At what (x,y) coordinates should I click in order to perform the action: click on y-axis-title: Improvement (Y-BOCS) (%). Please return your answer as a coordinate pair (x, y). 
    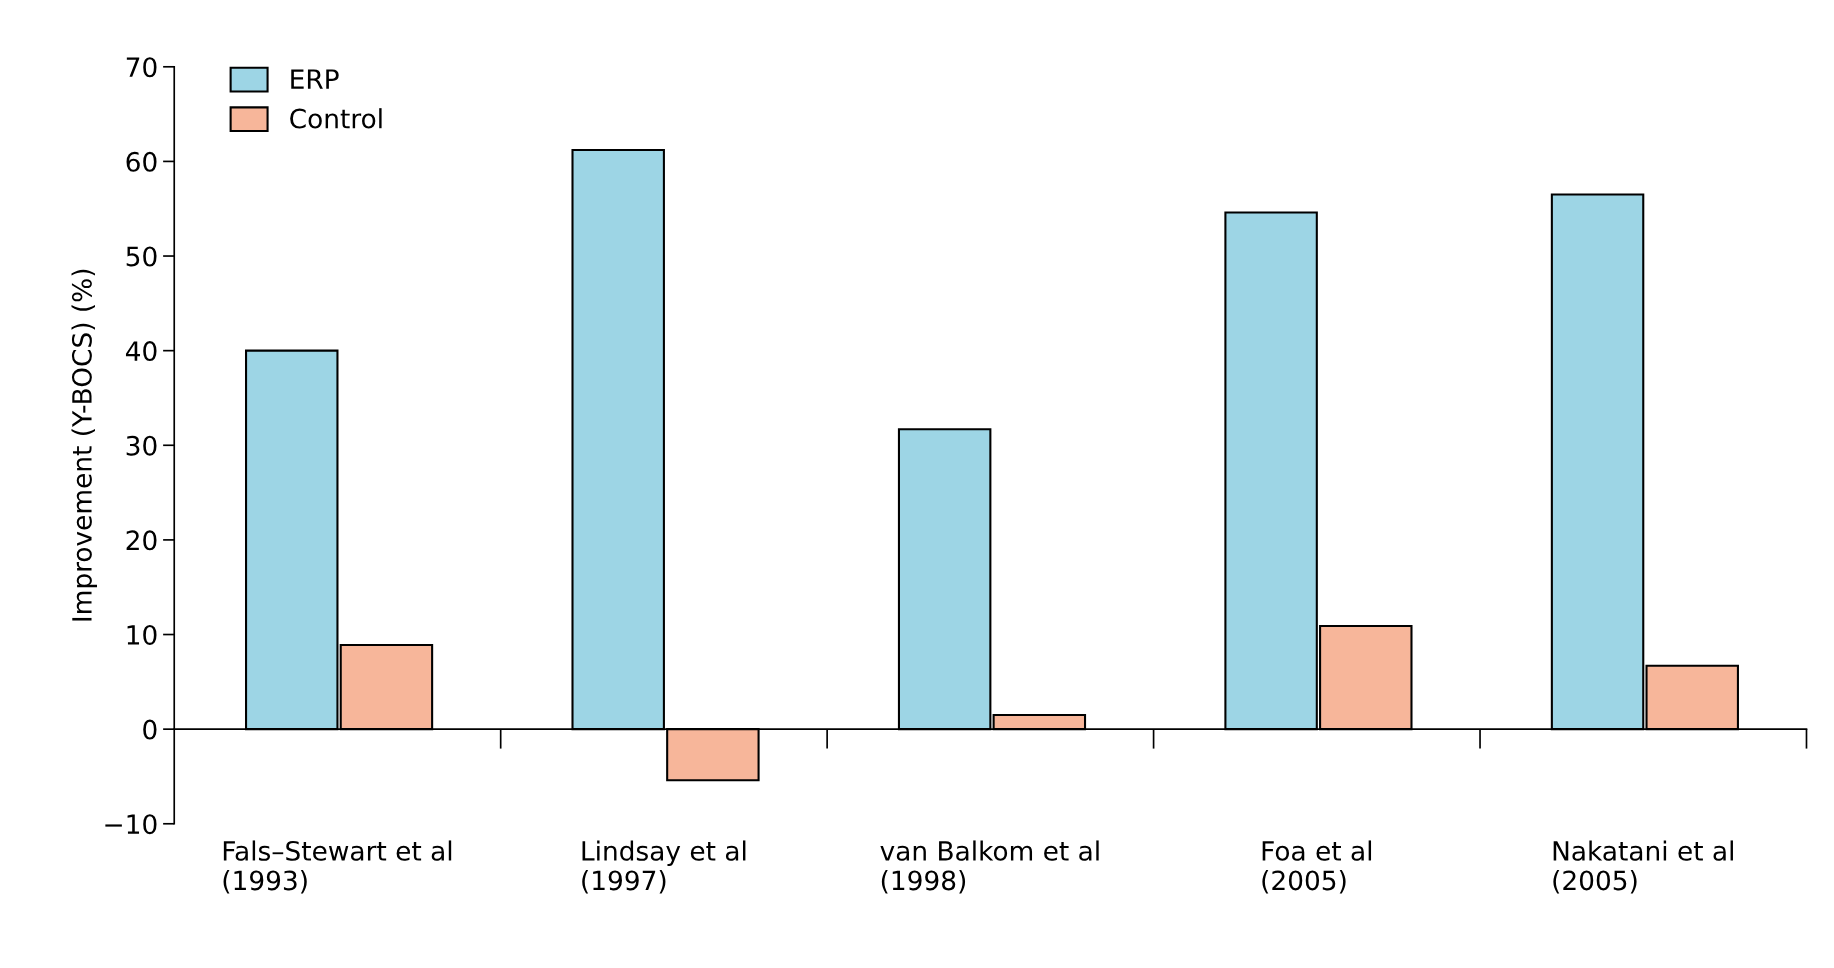
    Looking at the image, I should click on (84, 445).